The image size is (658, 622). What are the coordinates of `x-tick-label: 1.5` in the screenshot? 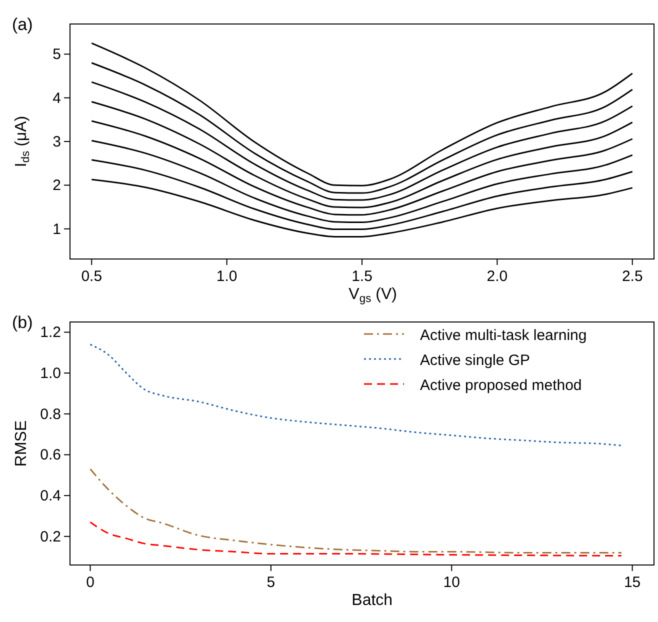 It's located at (362, 276).